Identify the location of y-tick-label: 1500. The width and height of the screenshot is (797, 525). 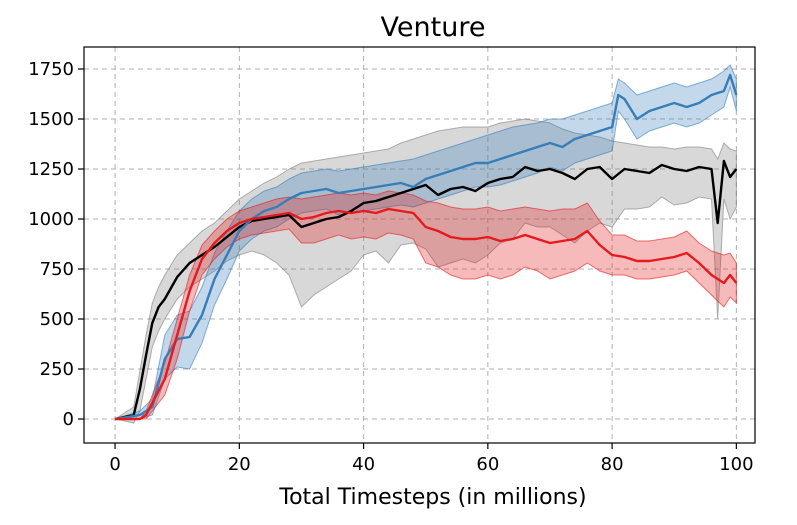
(51, 119).